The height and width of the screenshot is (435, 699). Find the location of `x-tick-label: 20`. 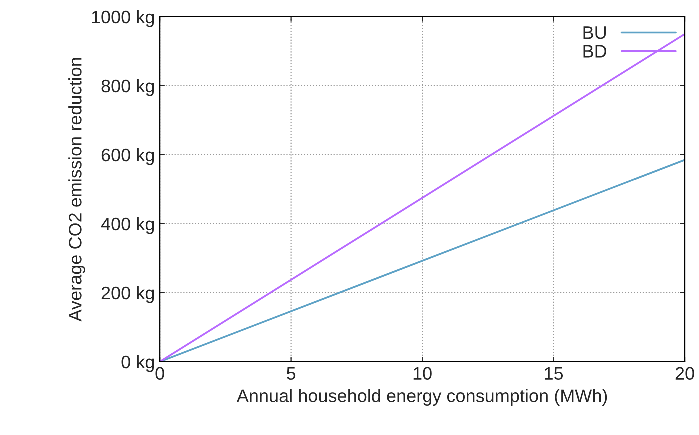

x-tick-label: 20 is located at coordinates (685, 373).